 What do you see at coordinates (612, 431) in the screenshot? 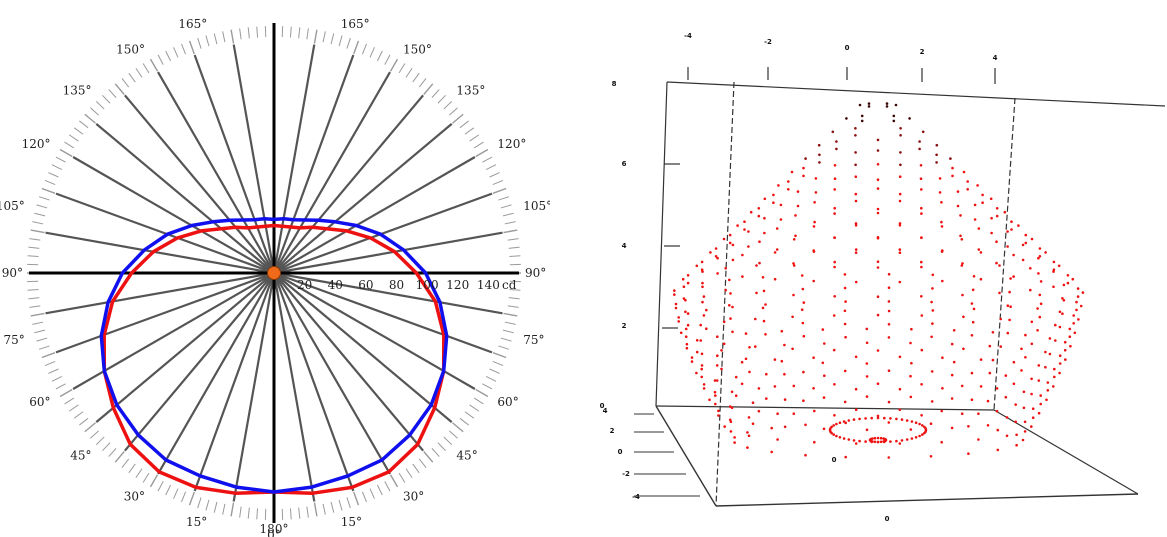
I see `scatter3d-y-tick-label: 2` at bounding box center [612, 431].